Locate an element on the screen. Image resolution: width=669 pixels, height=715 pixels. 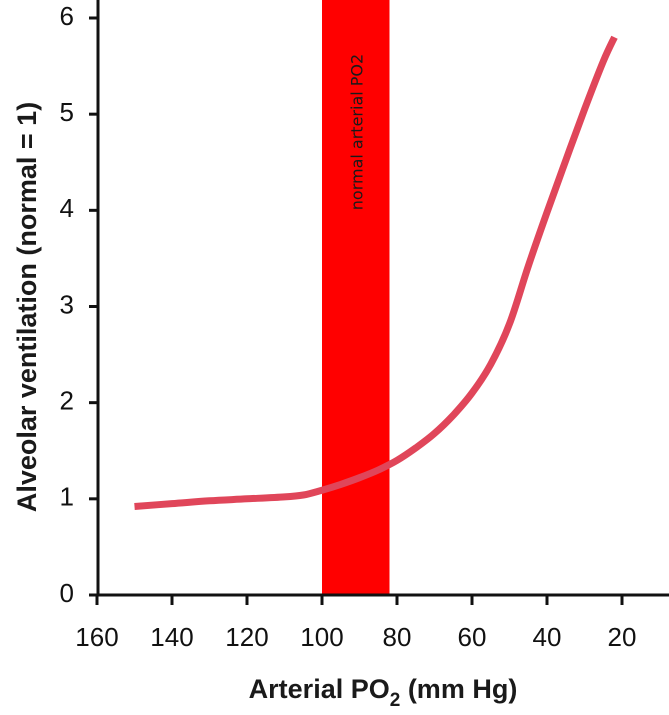
normal-range-band is located at coordinates (356, 297).